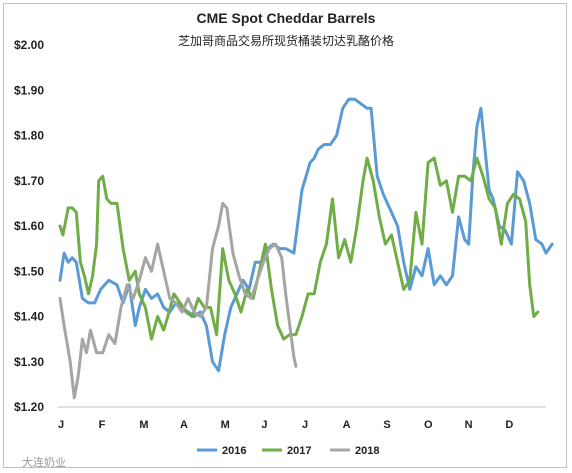 The image size is (572, 473). Describe the element at coordinates (29, 317) in the screenshot. I see `y-tick-label: $1.40` at that location.